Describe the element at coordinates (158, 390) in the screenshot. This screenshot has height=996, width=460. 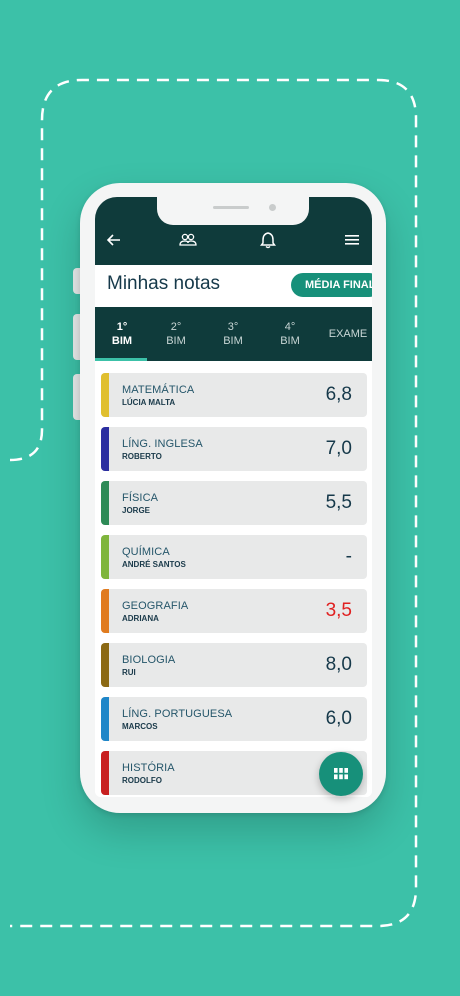
I see `subject-name: MATEMÁTICA` at that location.